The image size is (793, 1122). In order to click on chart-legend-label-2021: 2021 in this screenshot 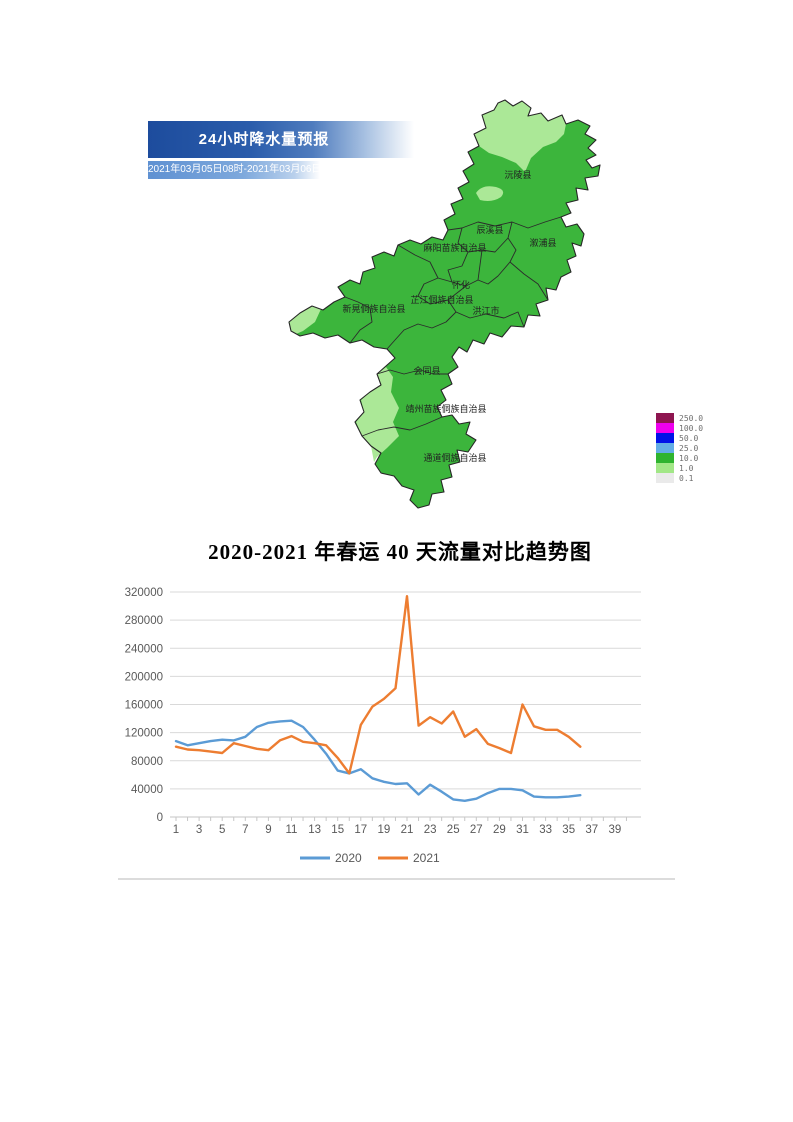, I will do `click(426, 858)`.